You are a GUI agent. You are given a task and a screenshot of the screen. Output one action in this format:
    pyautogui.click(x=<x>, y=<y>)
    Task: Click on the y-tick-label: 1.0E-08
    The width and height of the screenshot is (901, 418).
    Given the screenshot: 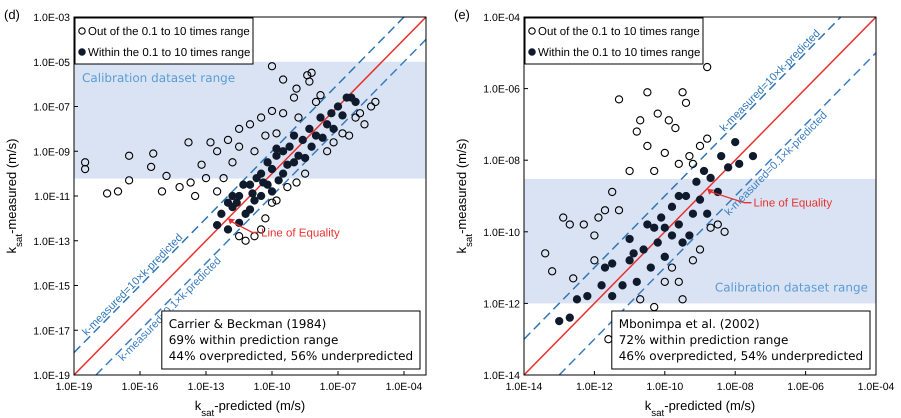 What is the action you would take?
    pyautogui.click(x=501, y=161)
    